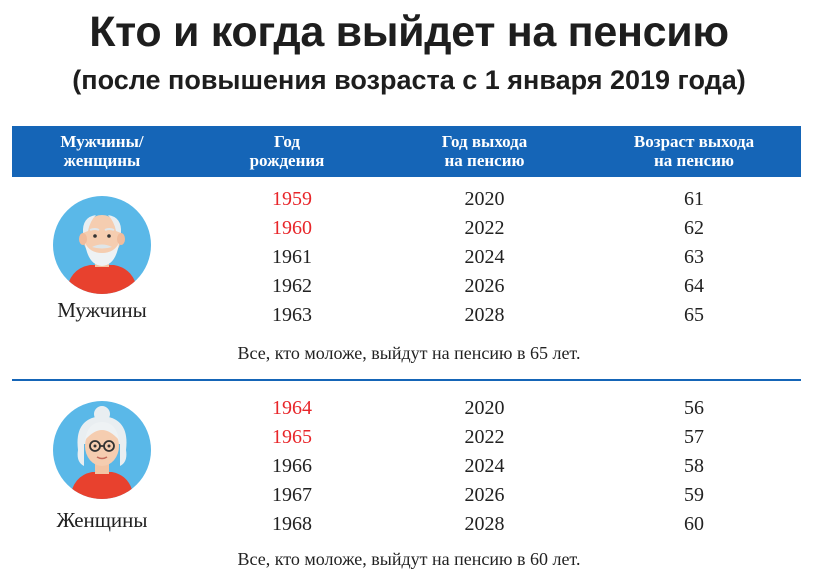 This screenshot has width=818, height=579. What do you see at coordinates (694, 286) in the screenshot?
I see `retirement-age-cell: 64` at bounding box center [694, 286].